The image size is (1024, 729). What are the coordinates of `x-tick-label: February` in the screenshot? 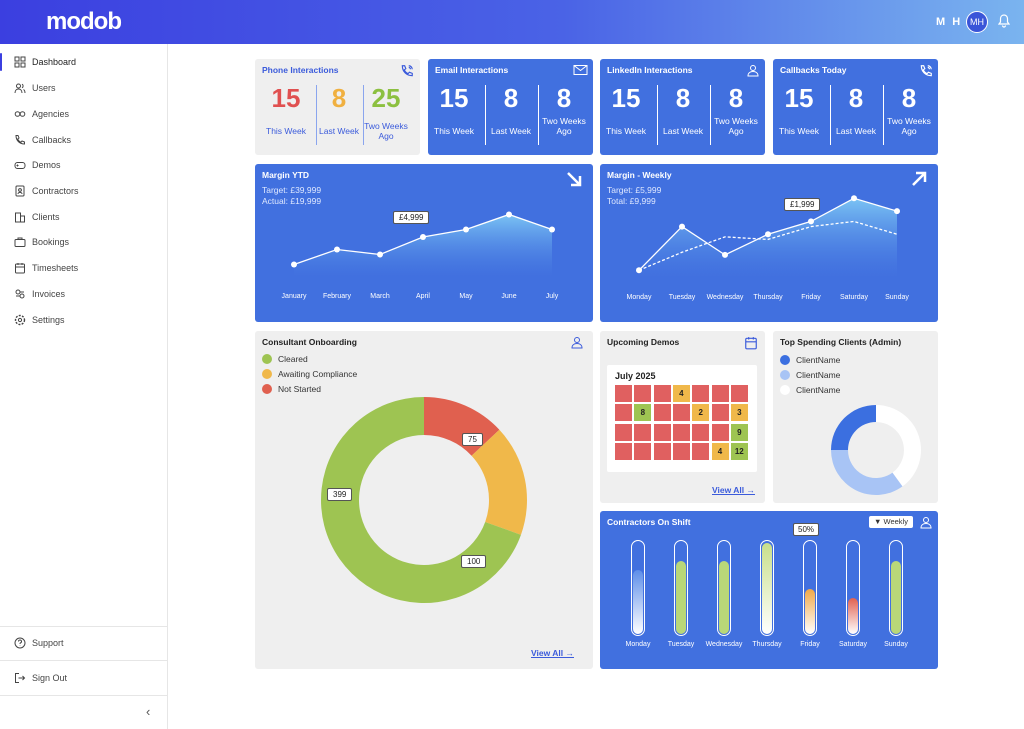 It's located at (337, 296).